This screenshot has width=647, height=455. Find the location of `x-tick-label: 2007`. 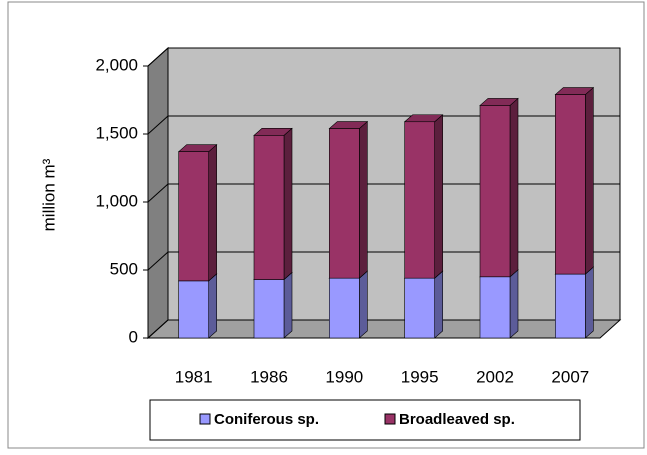

x-tick-label: 2007 is located at coordinates (570, 376).